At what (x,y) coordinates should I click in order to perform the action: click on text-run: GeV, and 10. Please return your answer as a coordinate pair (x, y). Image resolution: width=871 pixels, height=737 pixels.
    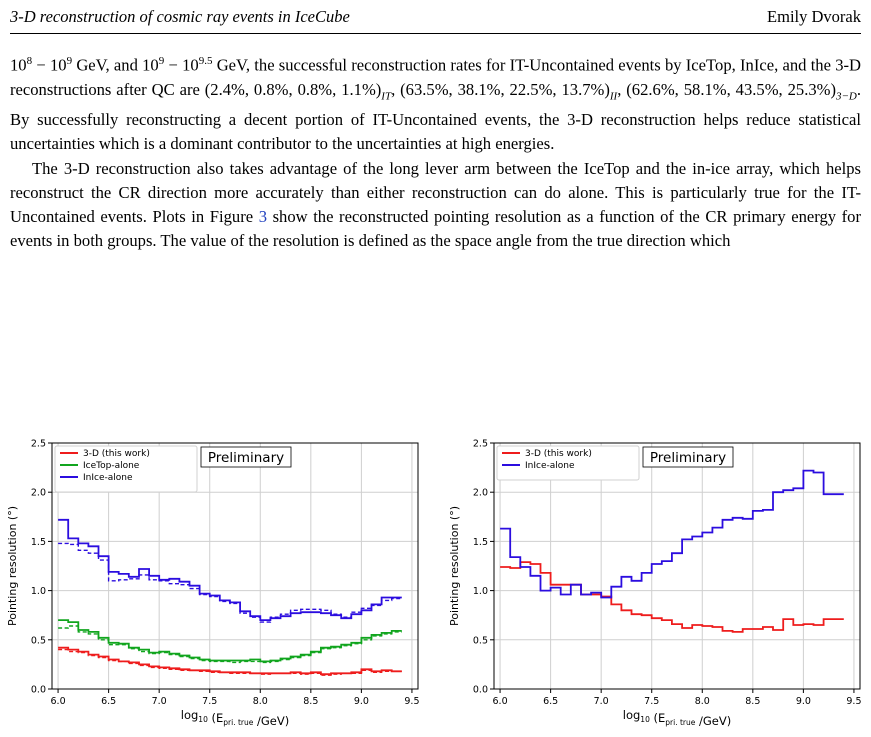
    Looking at the image, I should click on (115, 65).